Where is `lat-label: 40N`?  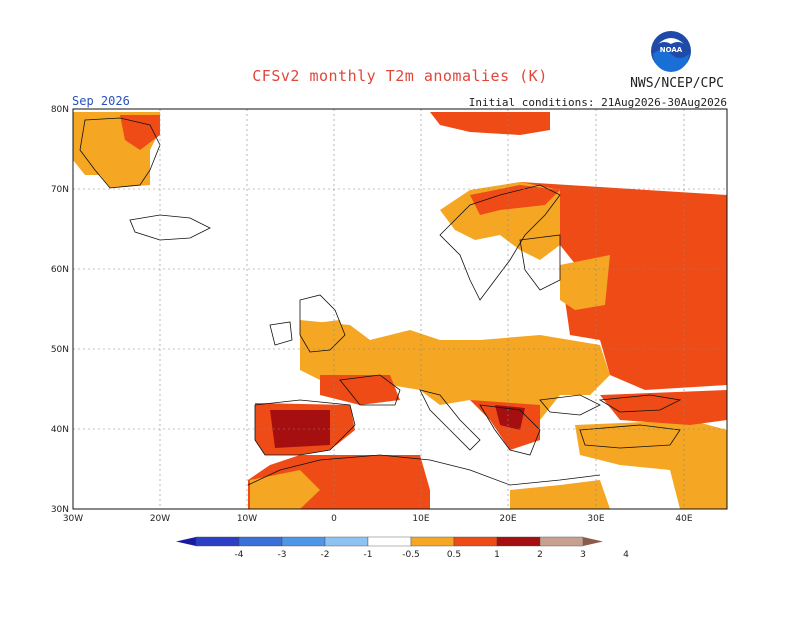
lat-label: 40N is located at coordinates (60, 430).